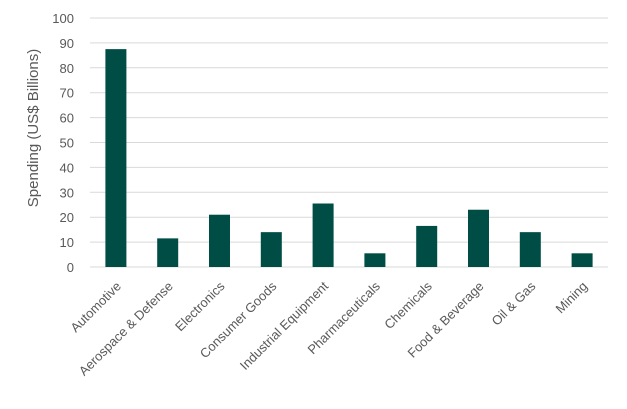  I want to click on y-tick-label: 90, so click(67, 43).